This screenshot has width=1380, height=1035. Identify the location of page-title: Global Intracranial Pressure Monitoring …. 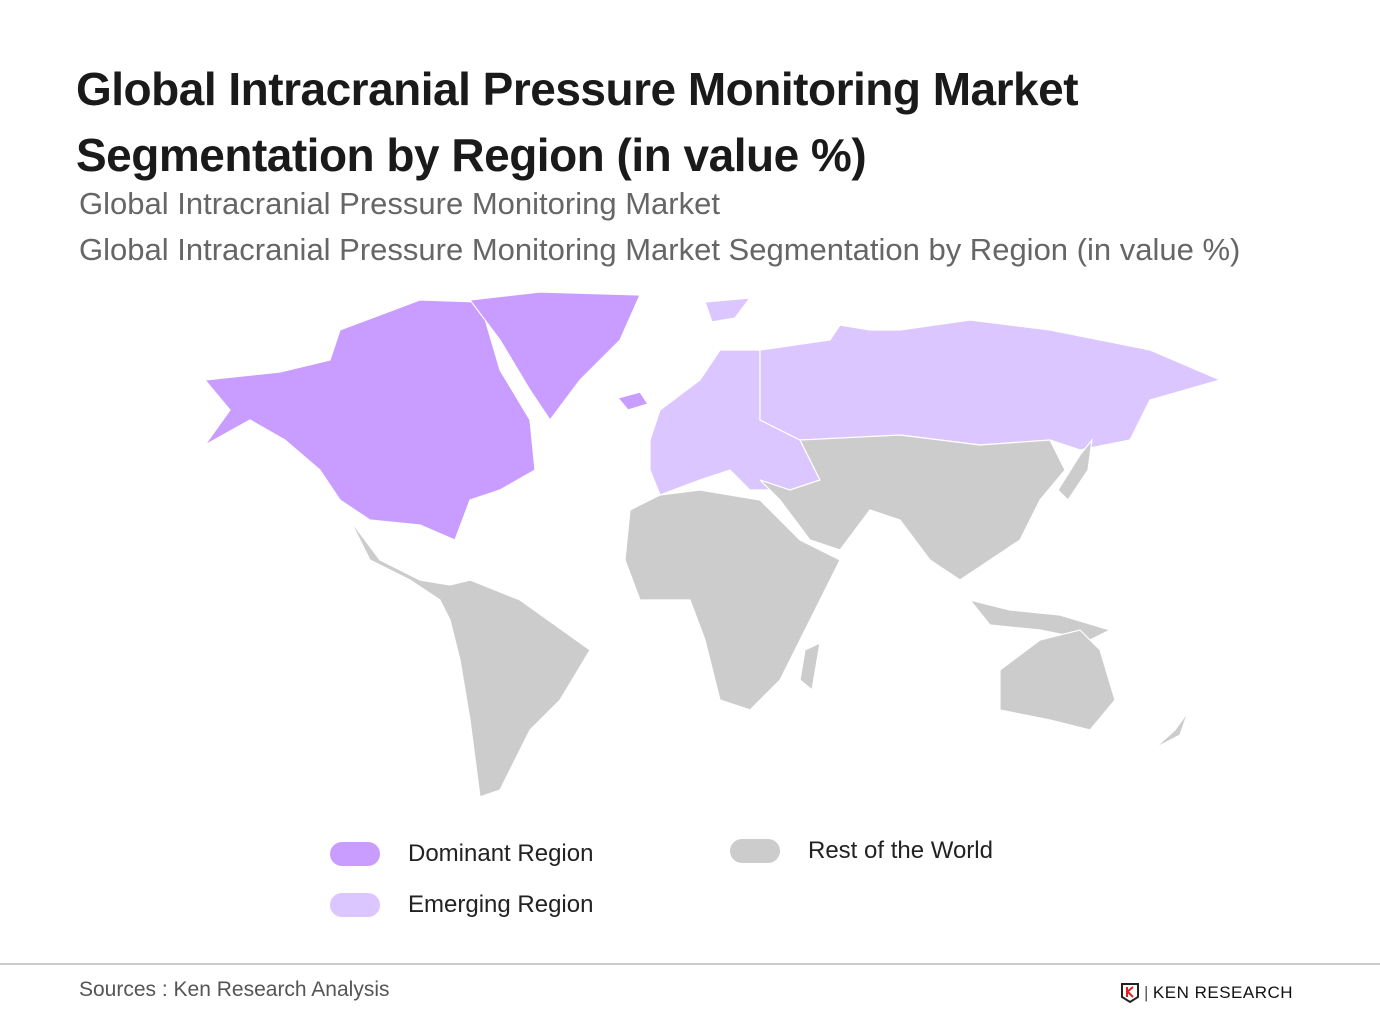
(577, 122).